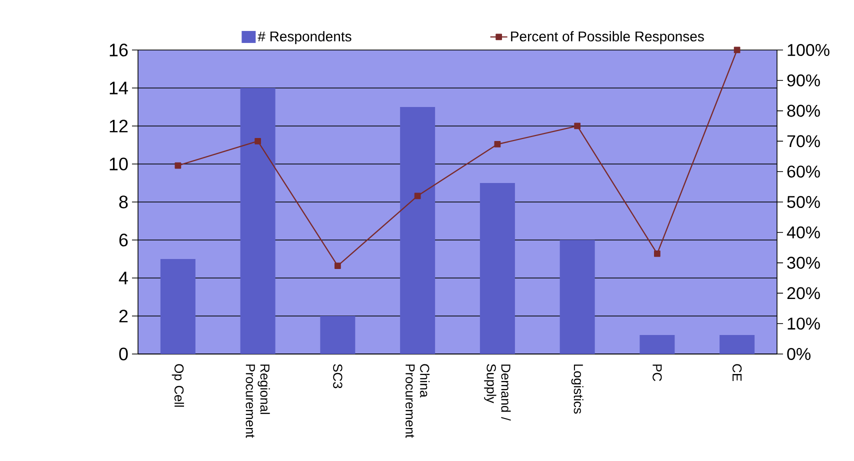  I want to click on x-tick-label: PC, so click(657, 373).